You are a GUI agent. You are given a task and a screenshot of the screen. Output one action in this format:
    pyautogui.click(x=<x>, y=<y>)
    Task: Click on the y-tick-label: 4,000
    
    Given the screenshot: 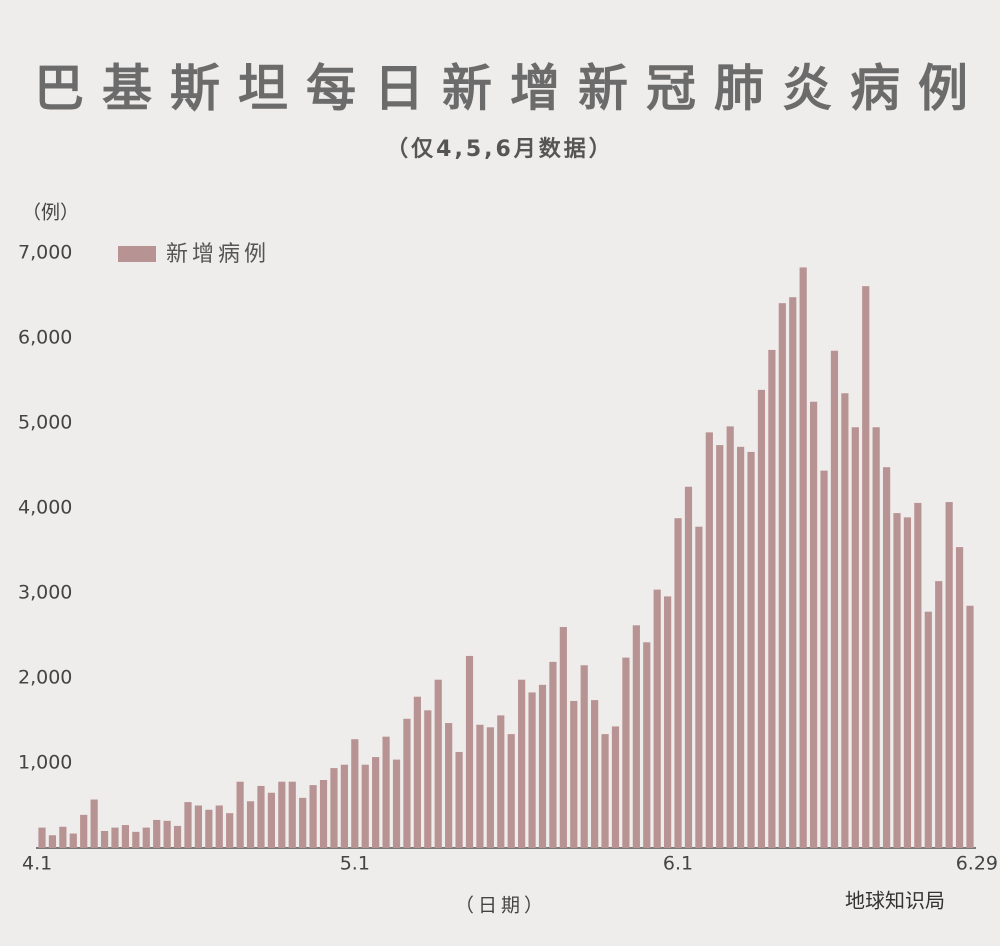 What is the action you would take?
    pyautogui.click(x=45, y=508)
    